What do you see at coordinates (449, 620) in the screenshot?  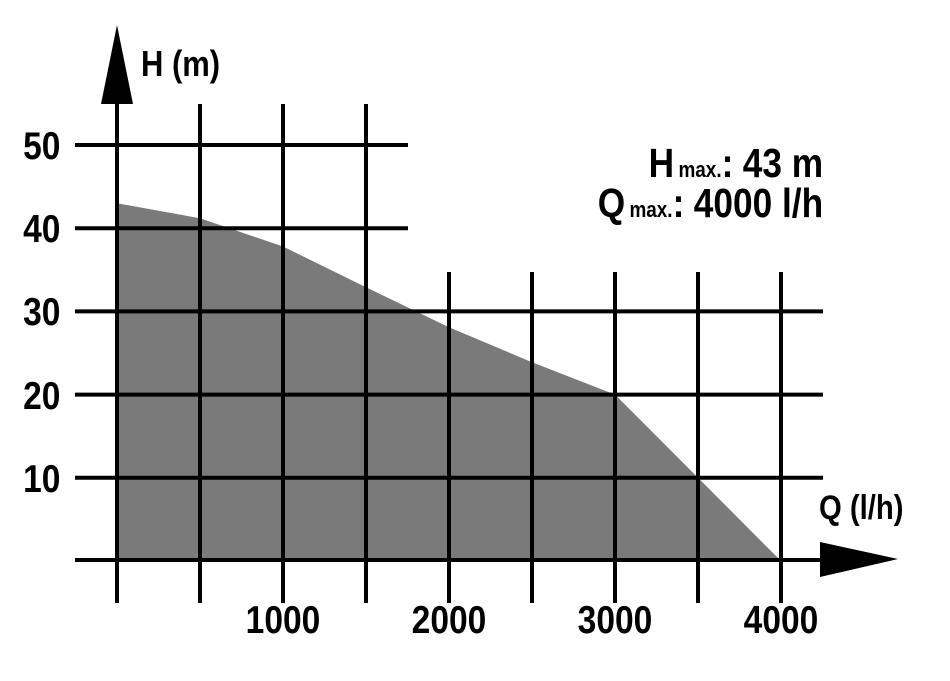 I see `x-tick-2000: 2000` at bounding box center [449, 620].